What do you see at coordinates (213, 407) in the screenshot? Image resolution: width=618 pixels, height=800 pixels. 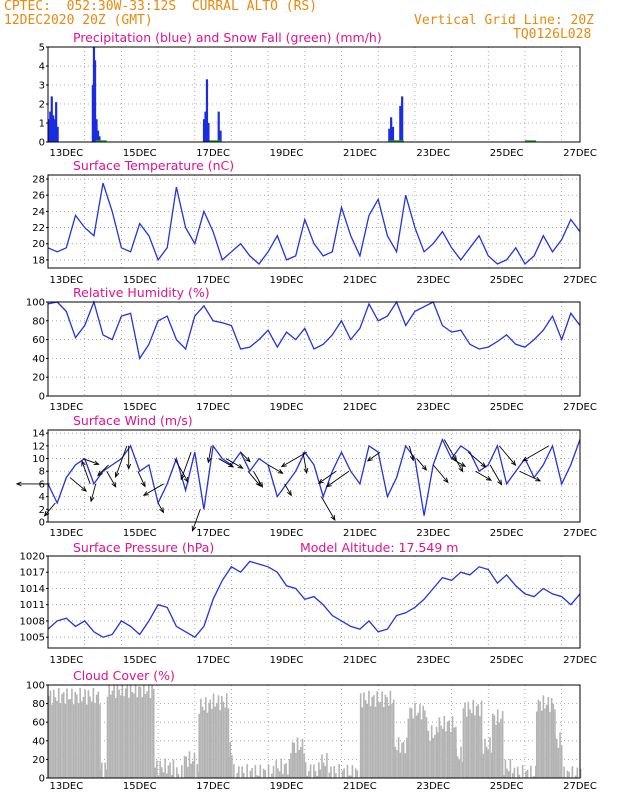 I see `x-tick-label: 17DEC` at bounding box center [213, 407].